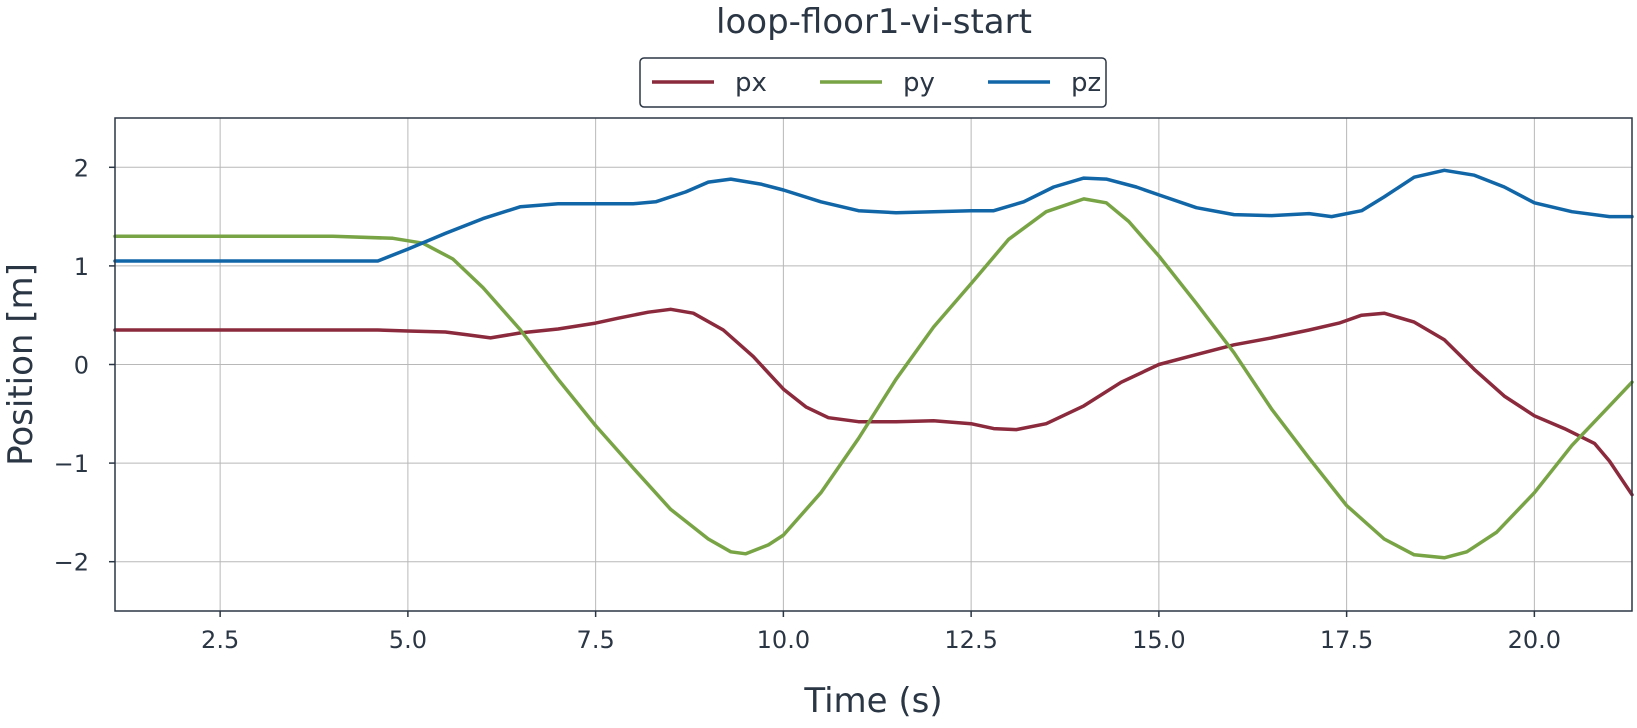 This screenshot has width=1637, height=728. Describe the element at coordinates (1158, 640) in the screenshot. I see `x-tick-label: 15.0` at that location.